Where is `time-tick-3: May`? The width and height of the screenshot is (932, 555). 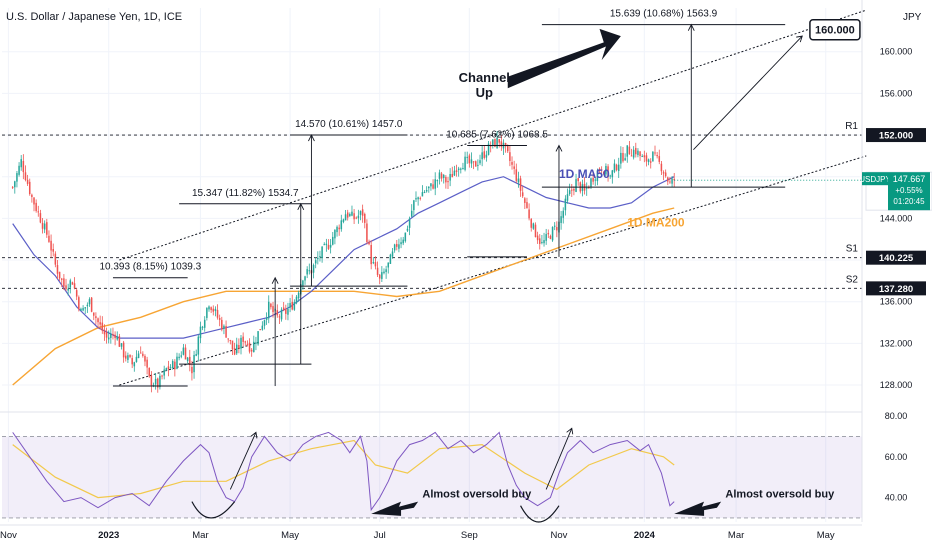
time-tick-3: May is located at coordinates (290, 535).